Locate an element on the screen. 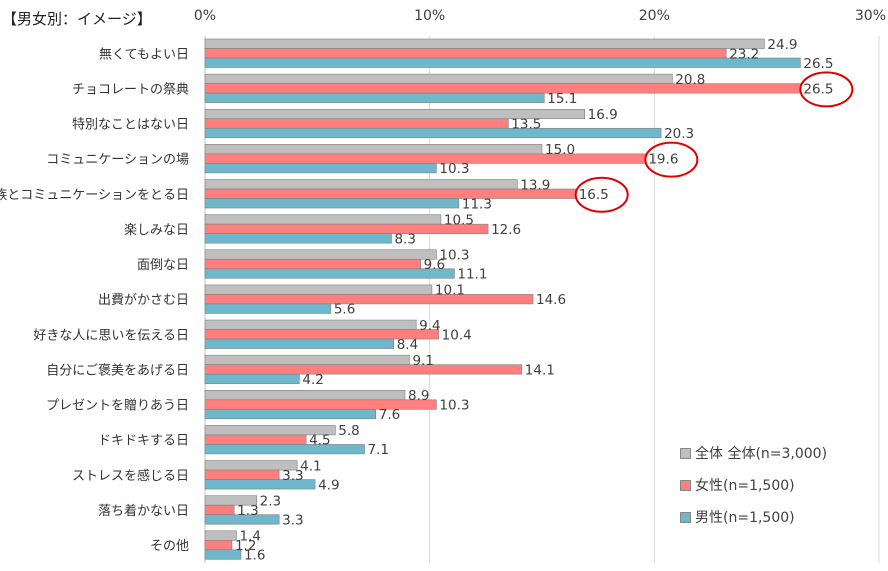 This screenshot has height=571, width=888. category-label: プレゼントを贈りあう日 is located at coordinates (117, 406).